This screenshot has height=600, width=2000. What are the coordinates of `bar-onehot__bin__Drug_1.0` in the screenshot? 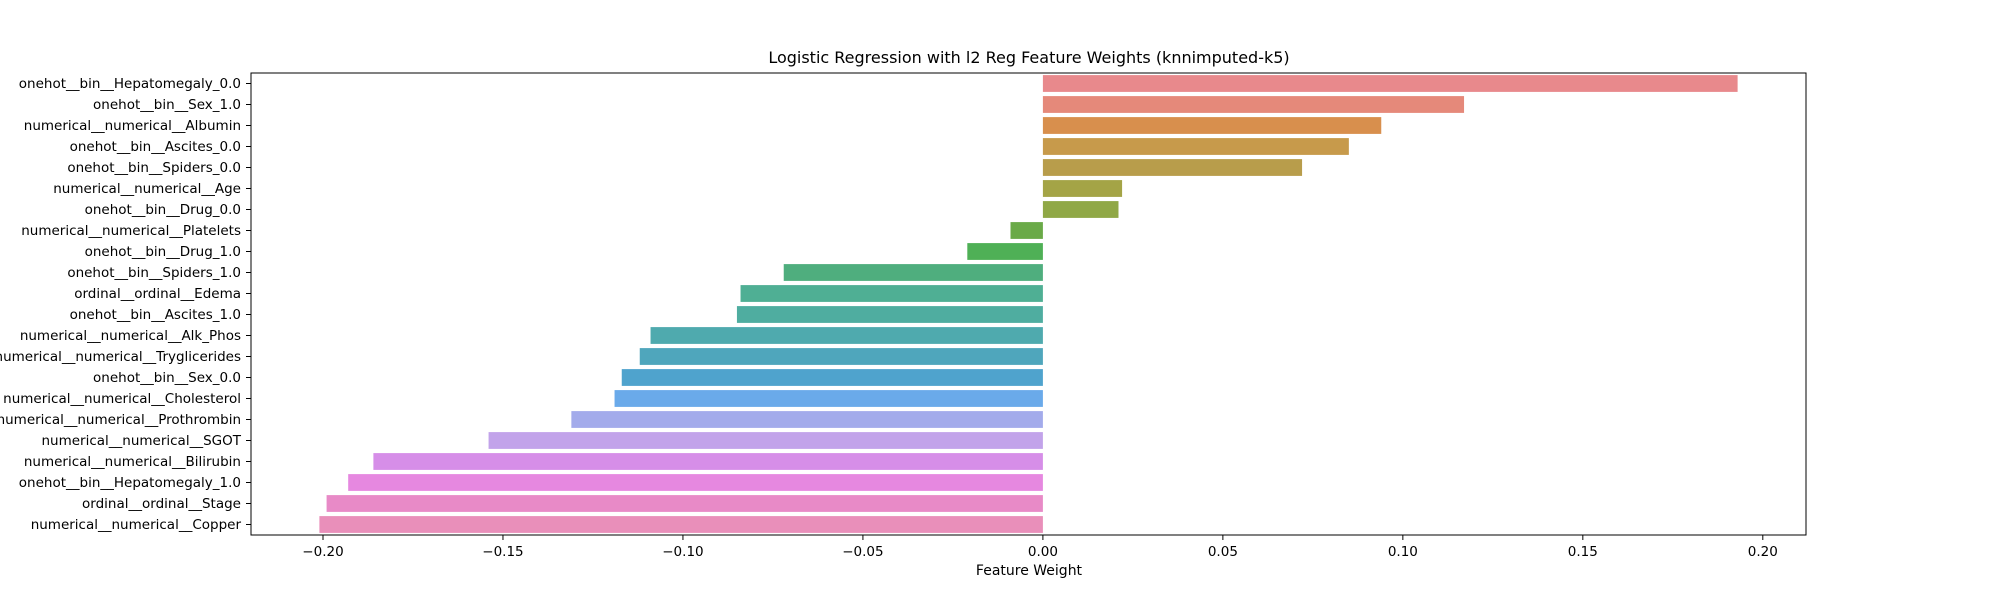 It's located at (1005, 251).